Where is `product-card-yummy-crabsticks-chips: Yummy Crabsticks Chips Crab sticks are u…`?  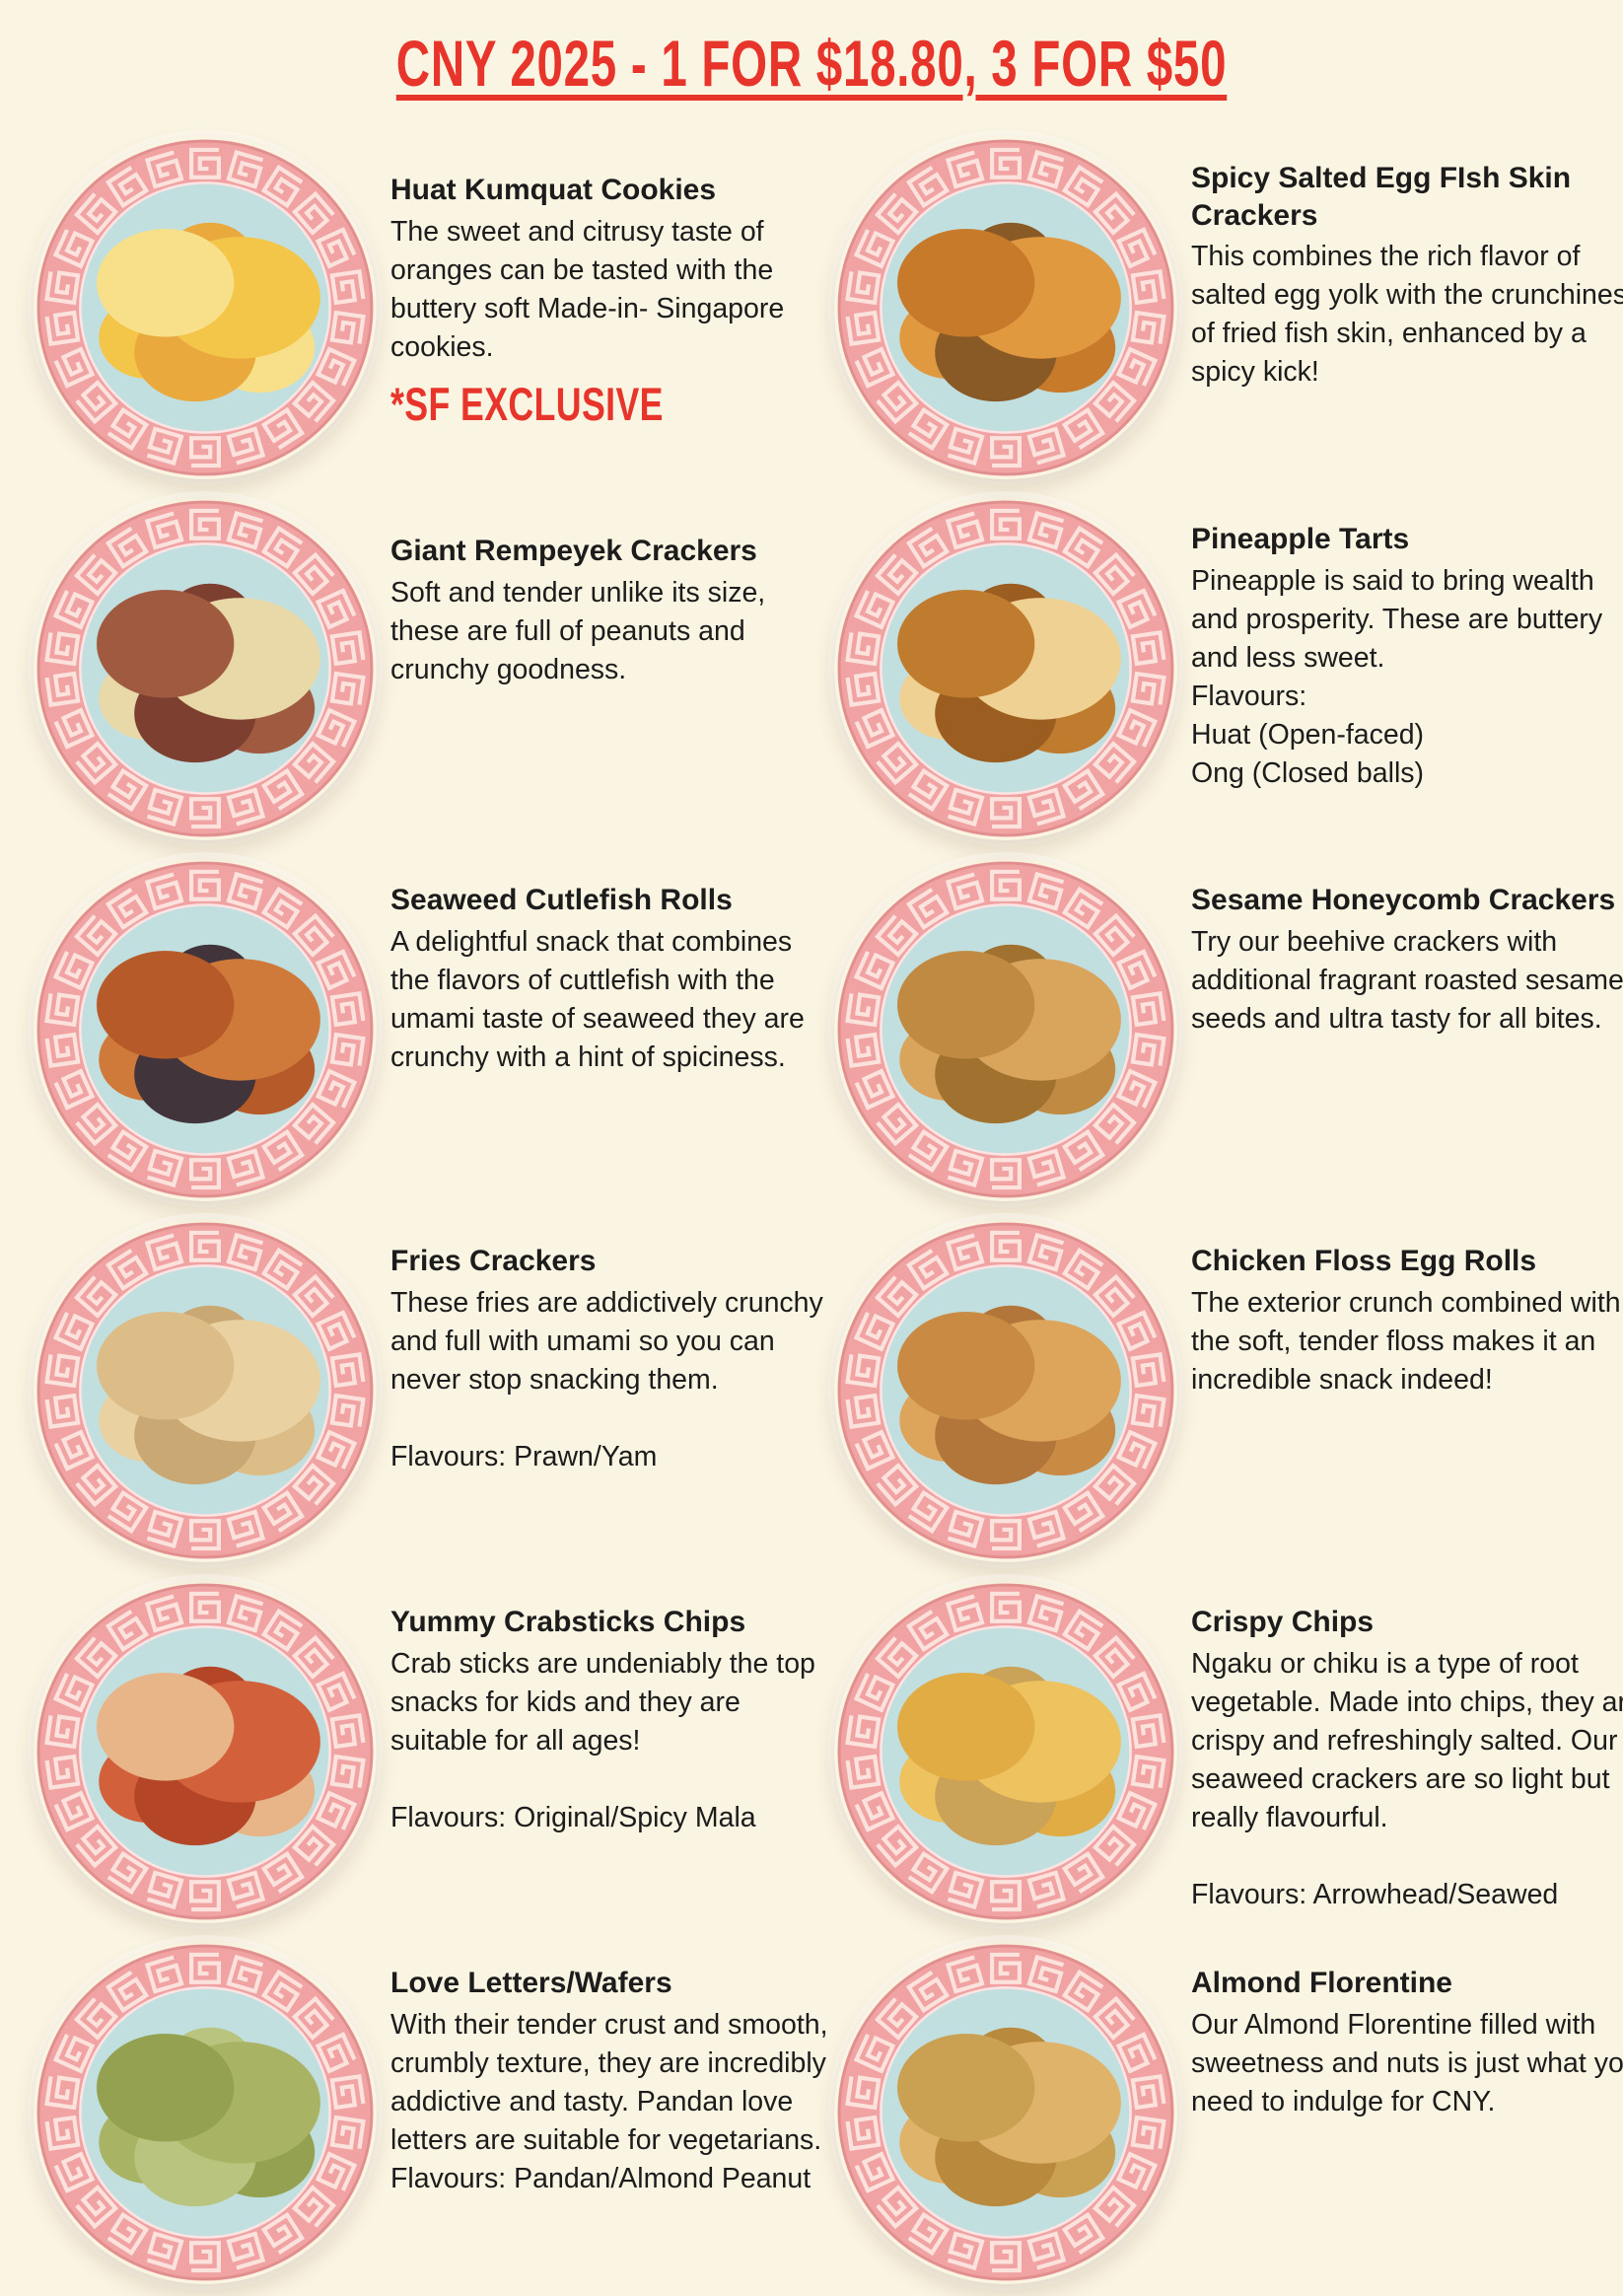
product-card-yummy-crabsticks-chips: Yummy Crabsticks Chips Crab sticks are u… is located at coordinates (434, 1751).